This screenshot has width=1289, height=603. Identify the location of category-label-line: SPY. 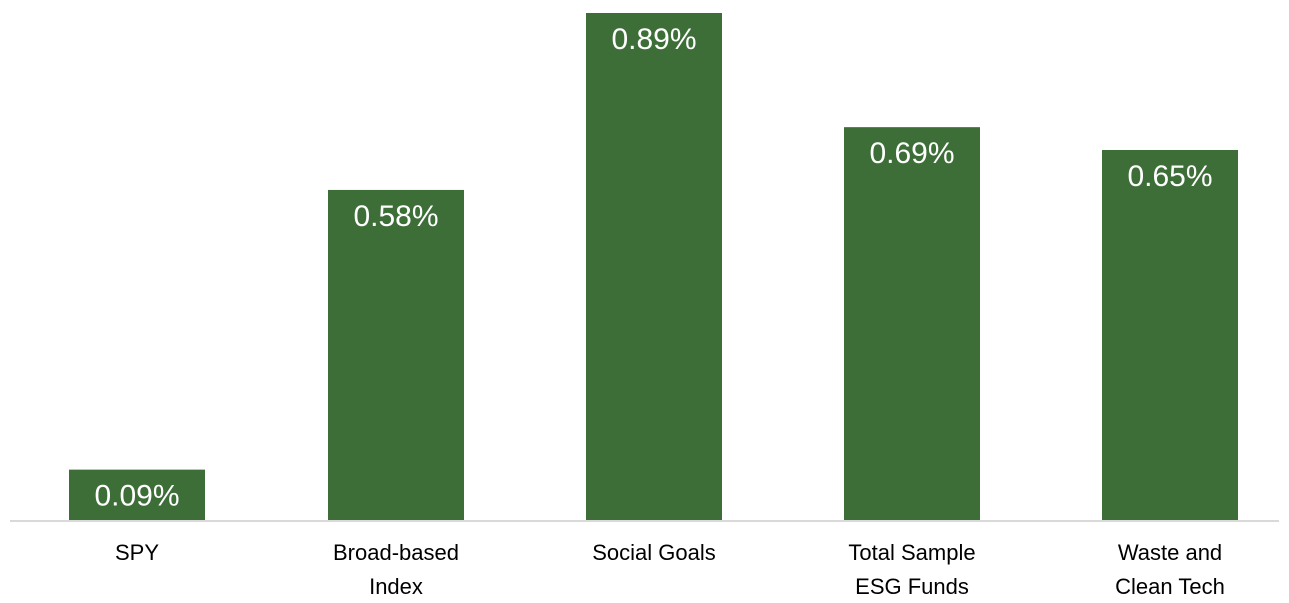
(137, 552).